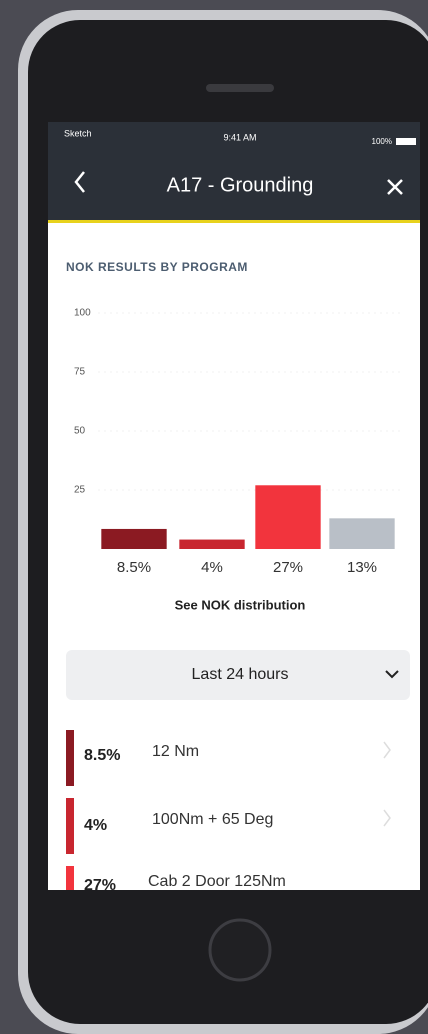 The height and width of the screenshot is (1034, 428). I want to click on y-tick-label: 75, so click(80, 372).